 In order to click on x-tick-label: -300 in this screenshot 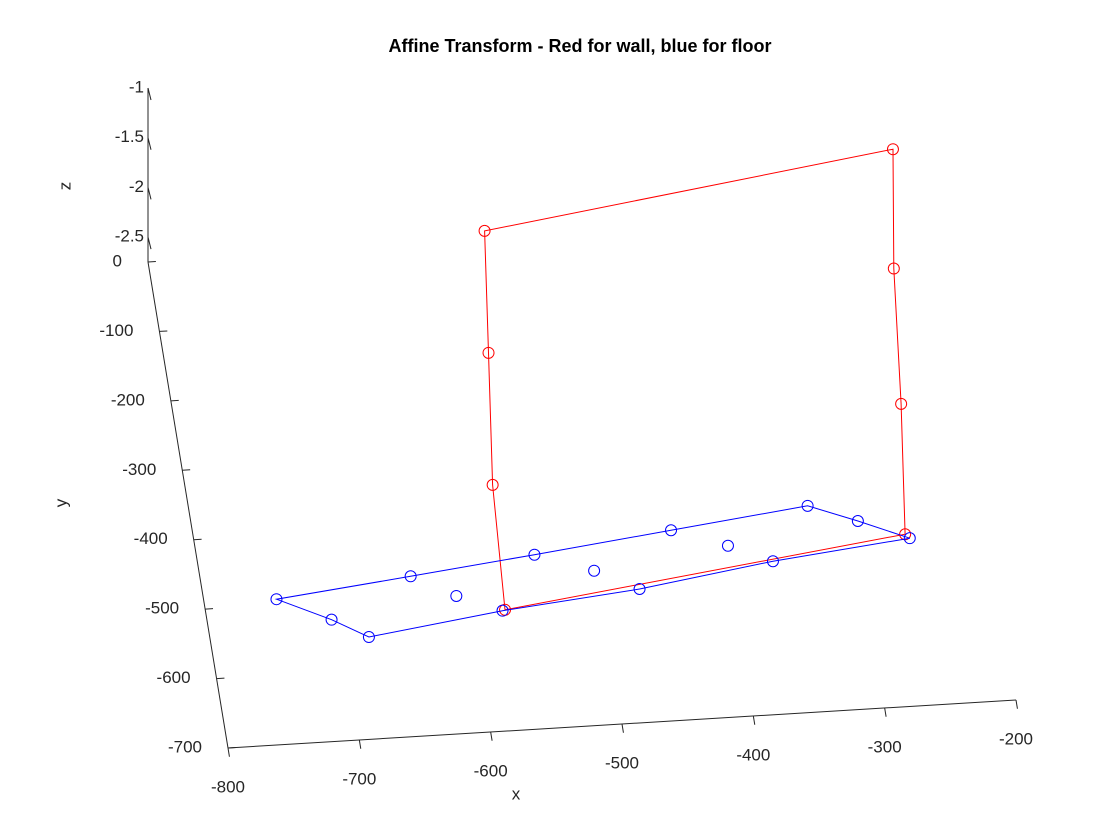, I will do `click(885, 746)`.